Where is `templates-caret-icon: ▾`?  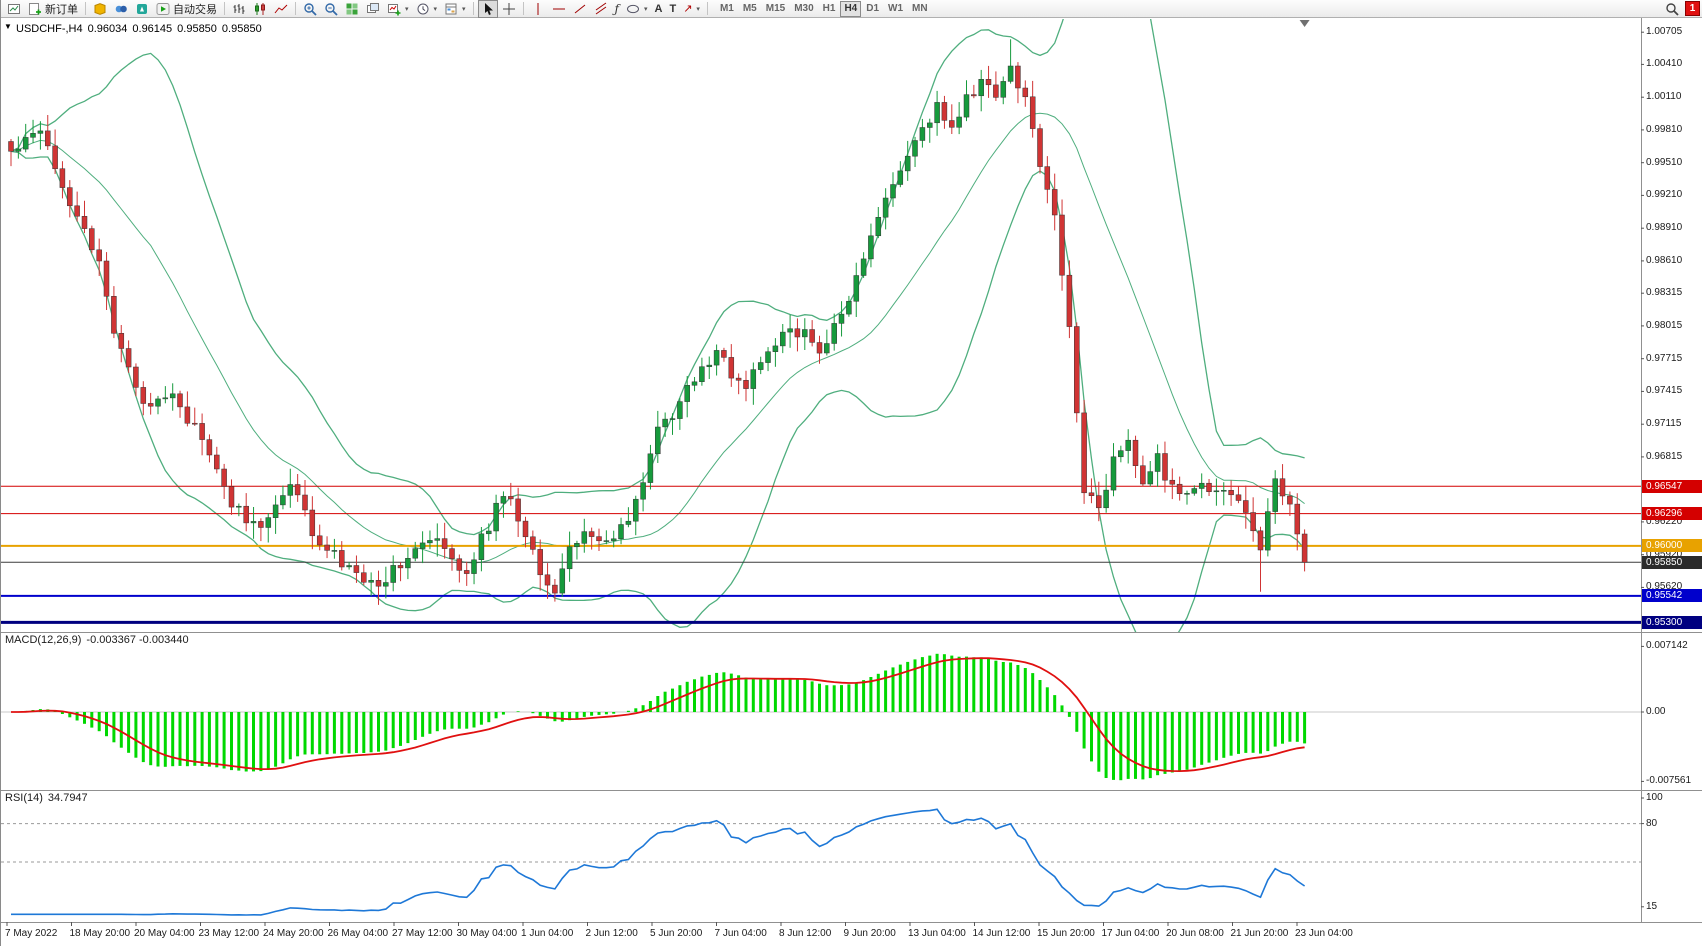
templates-caret-icon: ▾ is located at coordinates (464, 9).